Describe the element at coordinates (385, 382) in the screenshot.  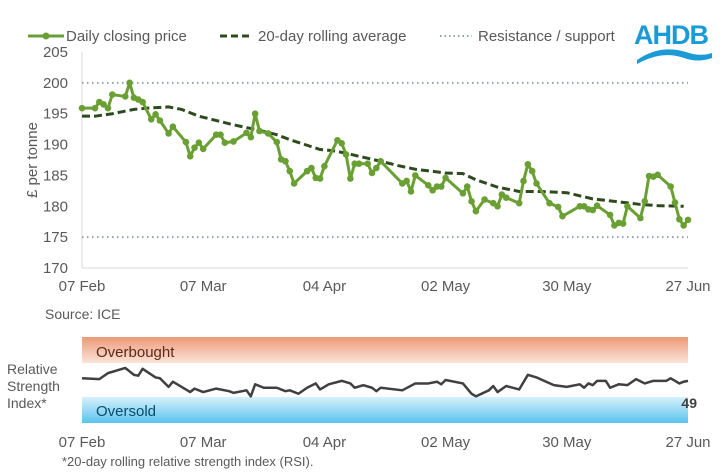
I see `rsi-line` at that location.